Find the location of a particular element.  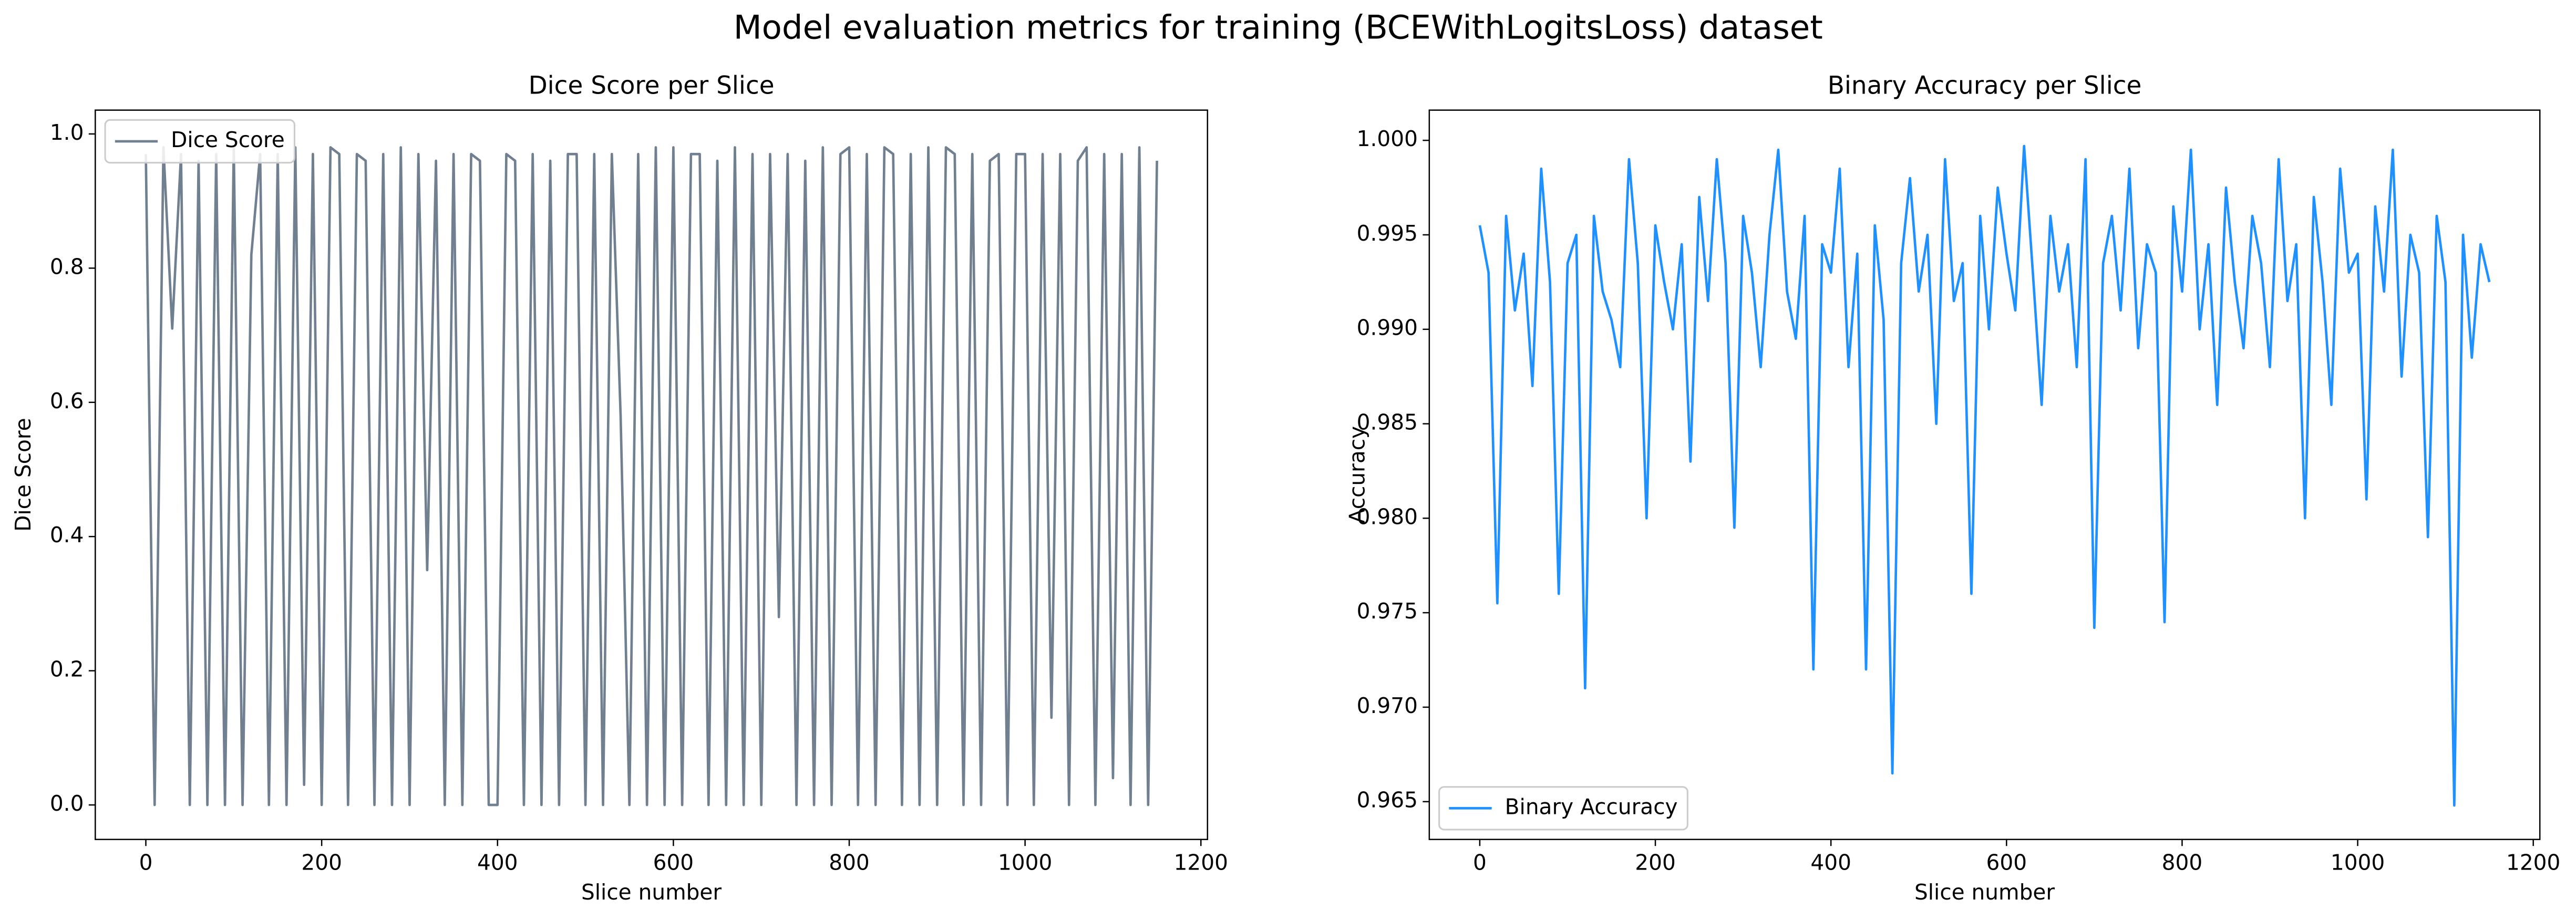

y-tick-label: 0.980 is located at coordinates (1387, 516).